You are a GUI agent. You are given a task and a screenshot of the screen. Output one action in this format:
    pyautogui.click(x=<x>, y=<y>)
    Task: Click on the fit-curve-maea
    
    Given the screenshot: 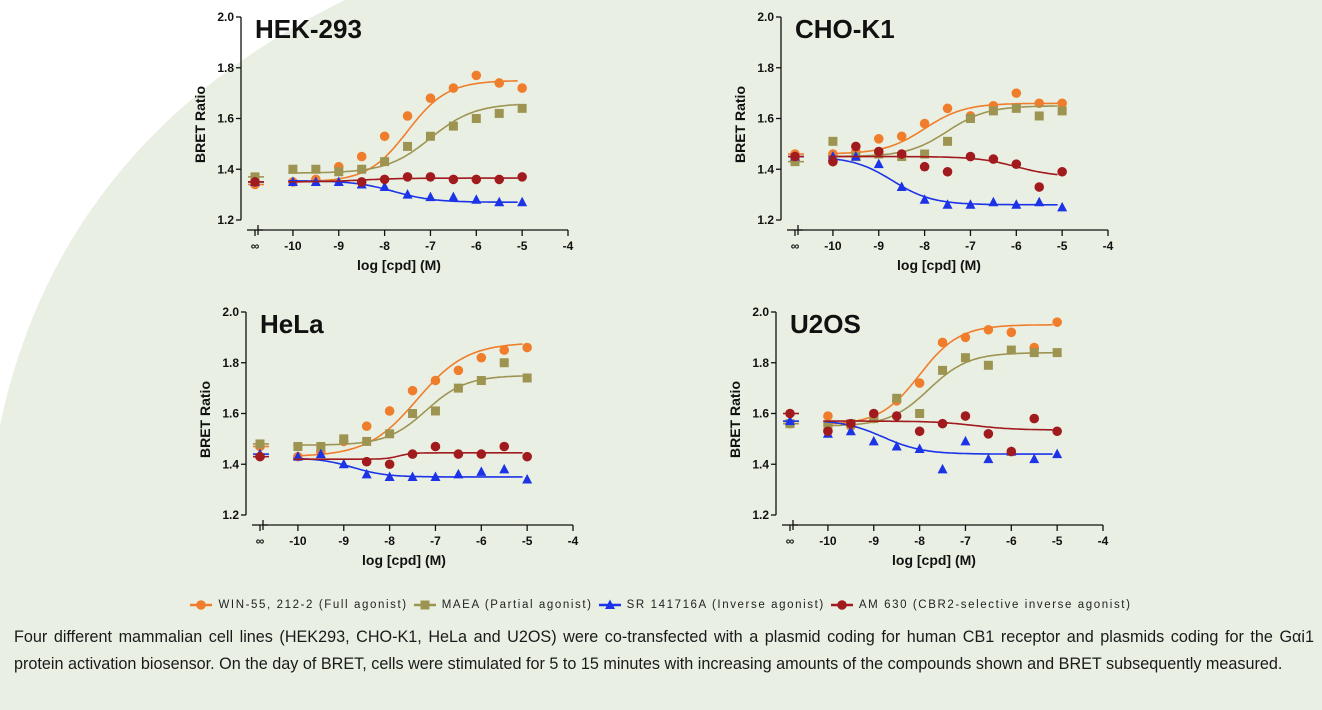 What is the action you would take?
    pyautogui.click(x=403, y=138)
    